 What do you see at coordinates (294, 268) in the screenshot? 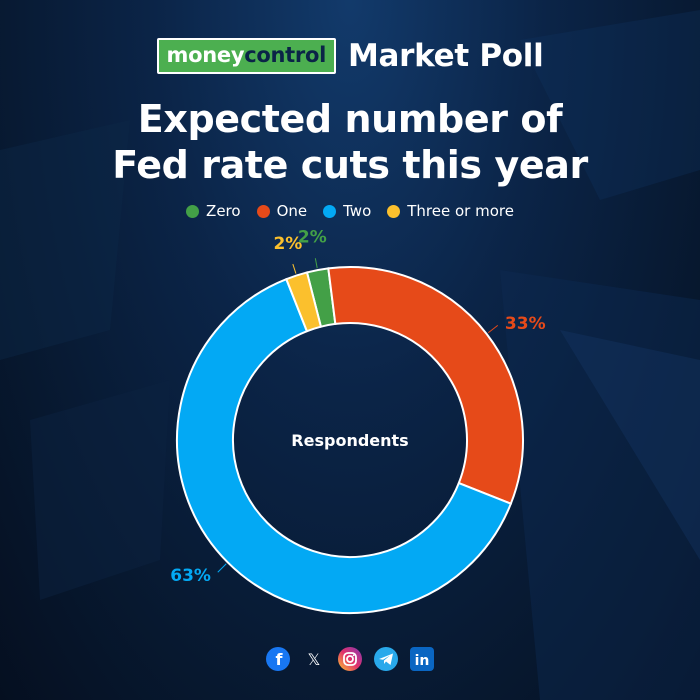
I see `leader-line-three-or-more` at bounding box center [294, 268].